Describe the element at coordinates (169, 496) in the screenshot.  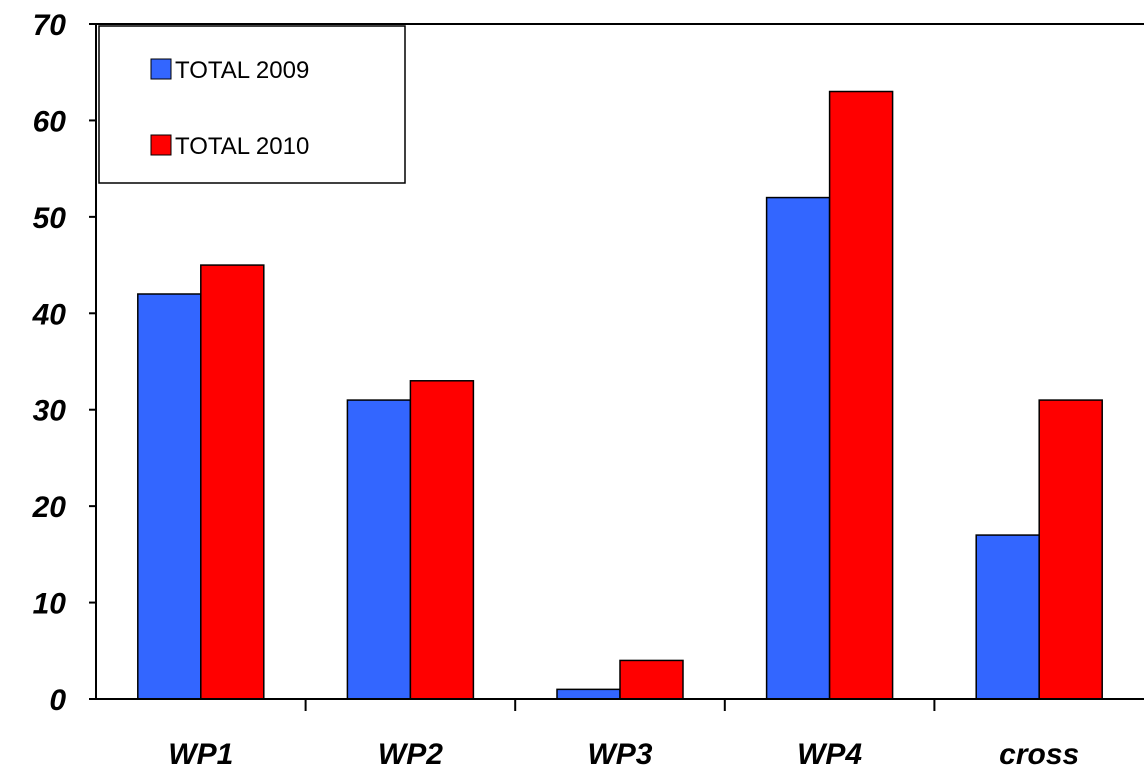
I see `bar-wp1-2009` at that location.